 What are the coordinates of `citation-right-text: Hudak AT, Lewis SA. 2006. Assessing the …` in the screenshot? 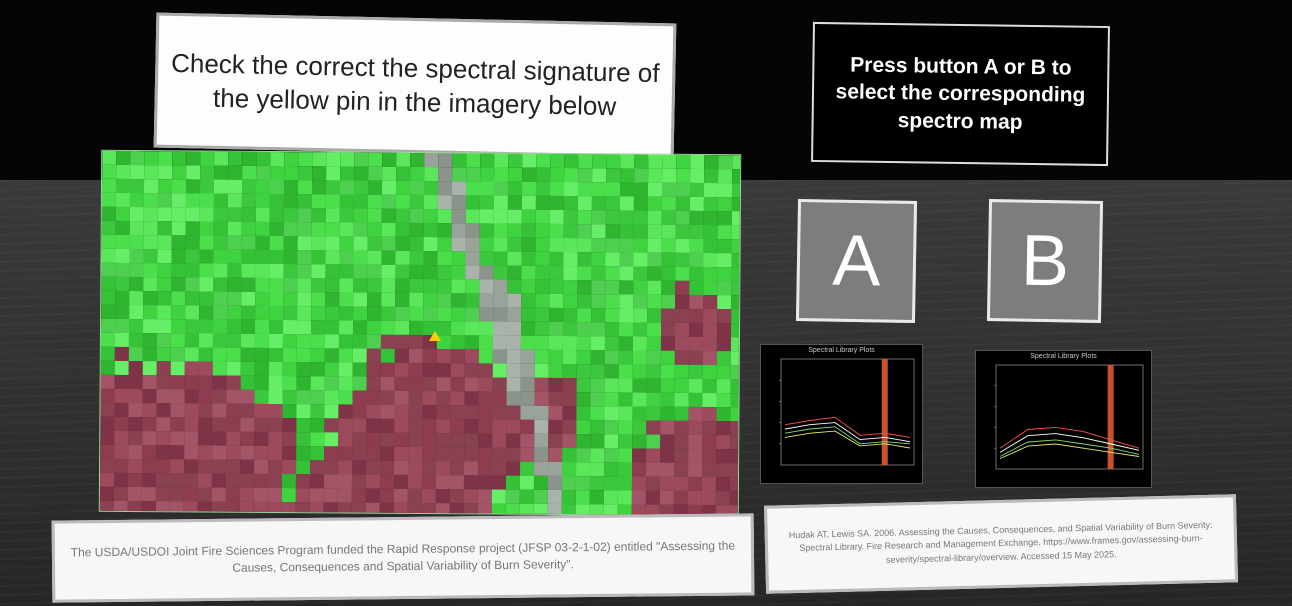 It's located at (1000, 542).